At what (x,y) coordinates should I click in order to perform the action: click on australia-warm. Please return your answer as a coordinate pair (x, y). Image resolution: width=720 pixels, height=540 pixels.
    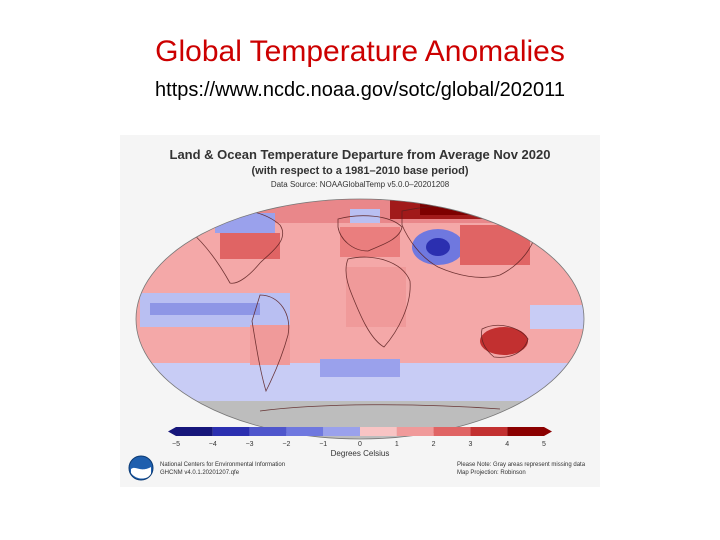
    Looking at the image, I should click on (504, 341).